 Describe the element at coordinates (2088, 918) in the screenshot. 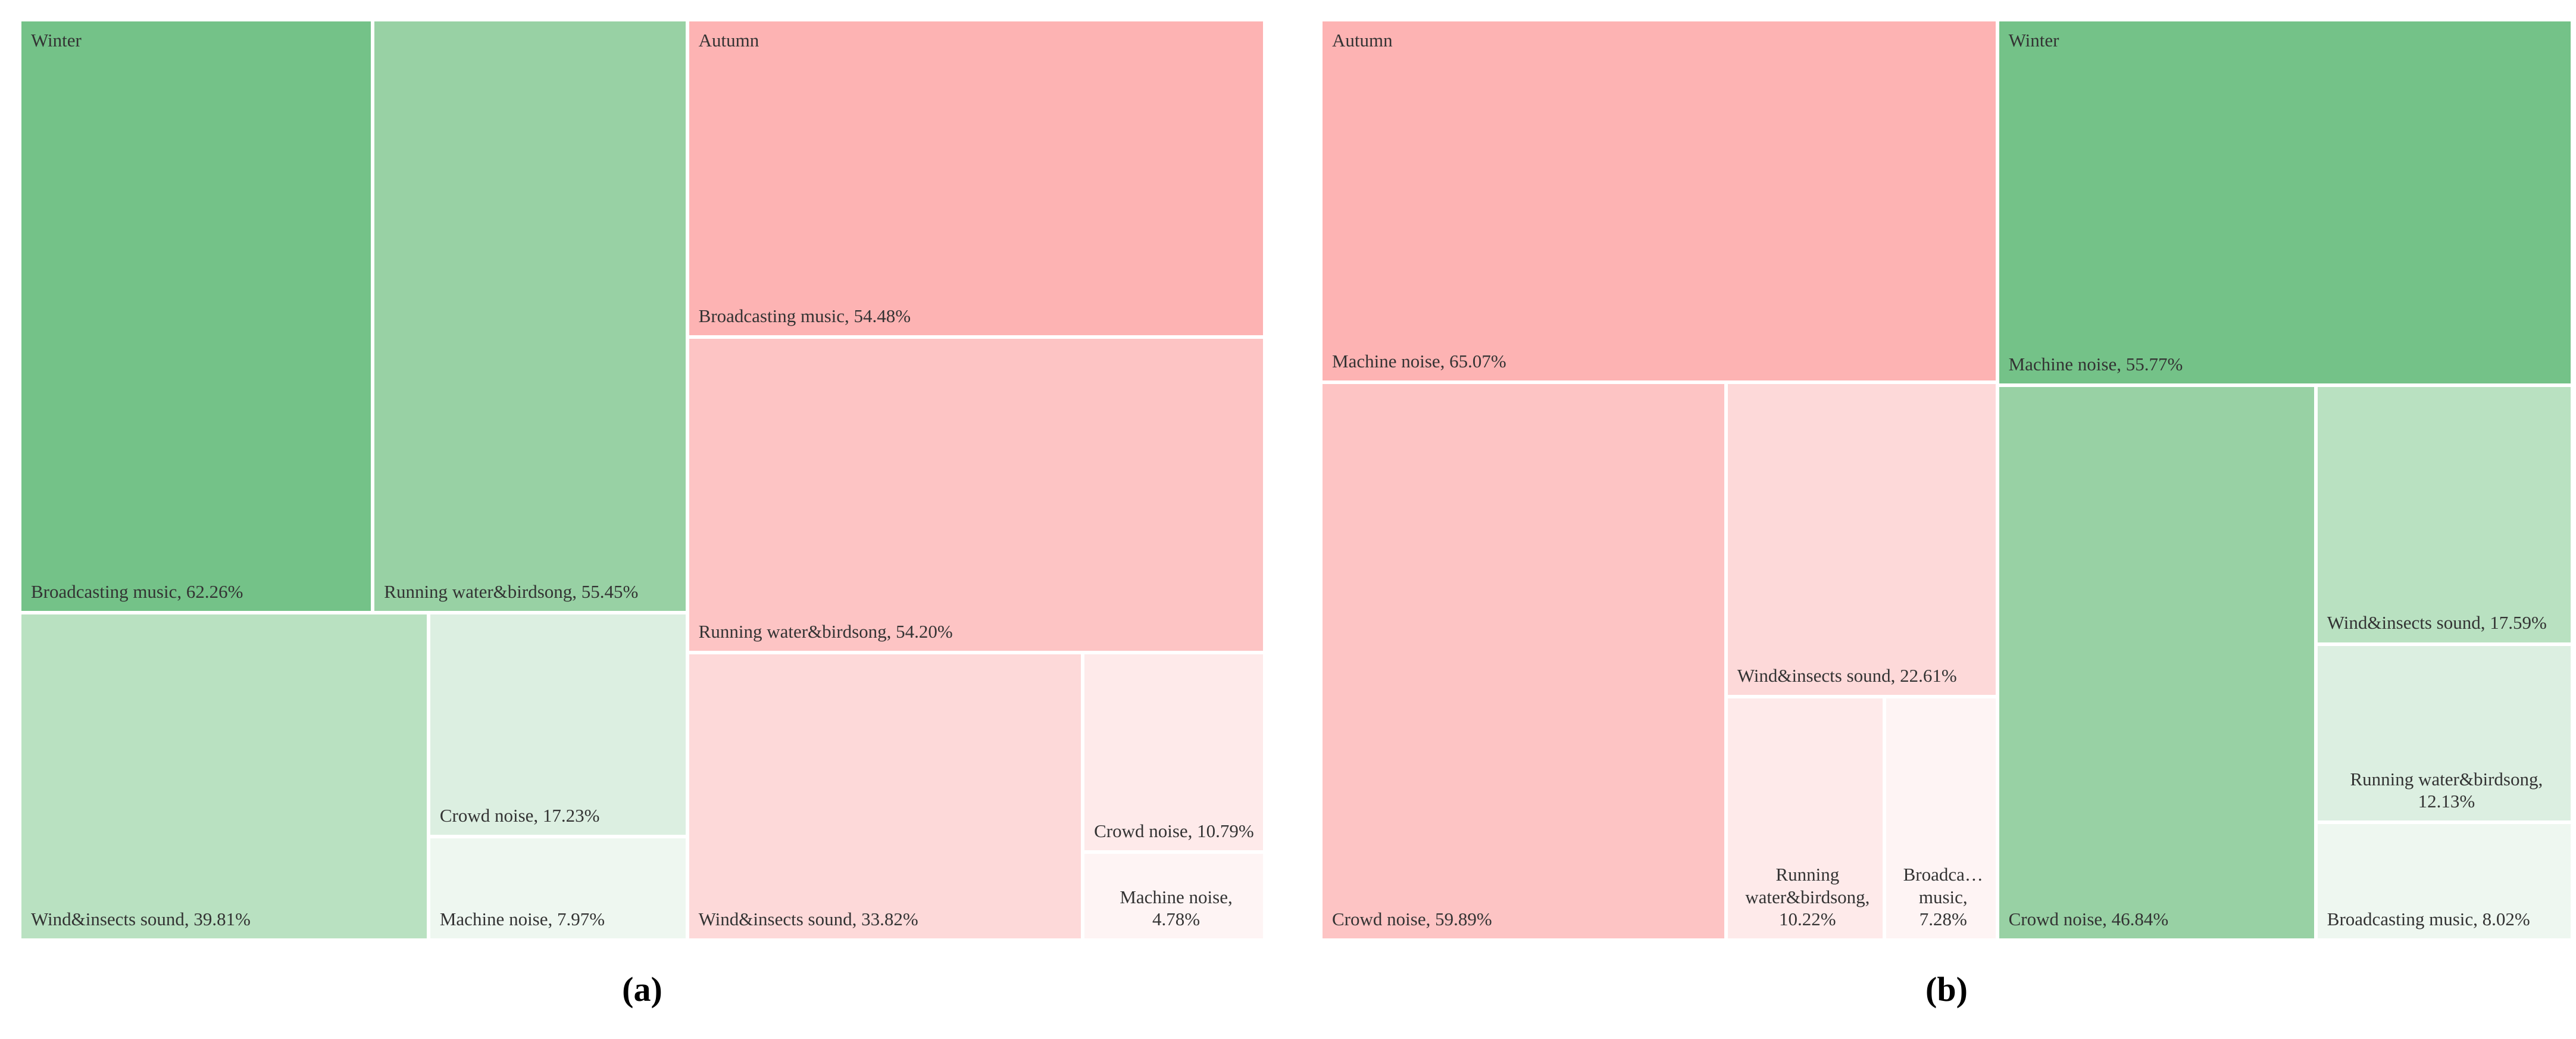

I see `cell-label-text: Crowd noise, 46.84%` at that location.